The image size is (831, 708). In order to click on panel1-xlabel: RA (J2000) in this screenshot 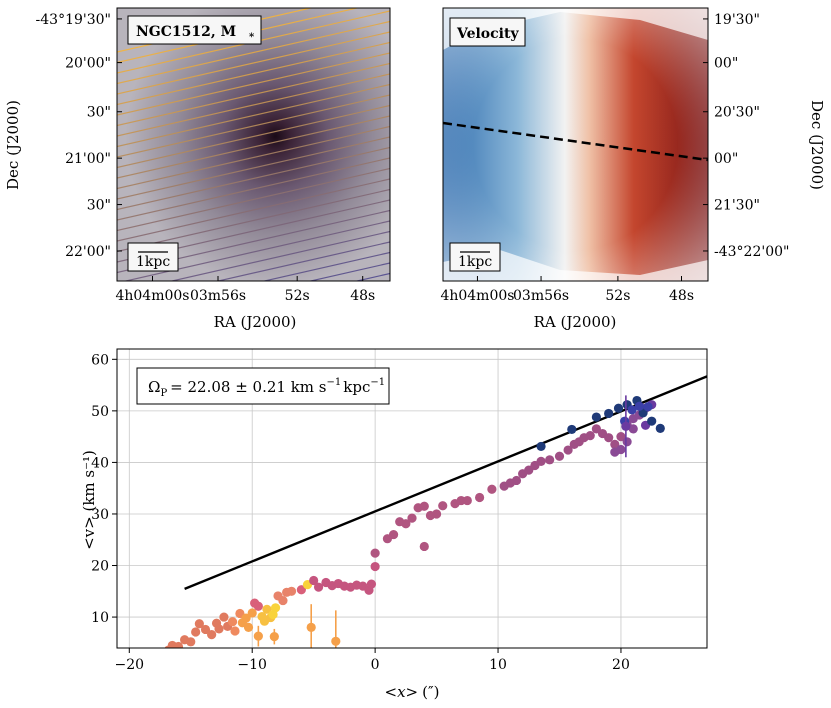, I will do `click(255, 322)`.